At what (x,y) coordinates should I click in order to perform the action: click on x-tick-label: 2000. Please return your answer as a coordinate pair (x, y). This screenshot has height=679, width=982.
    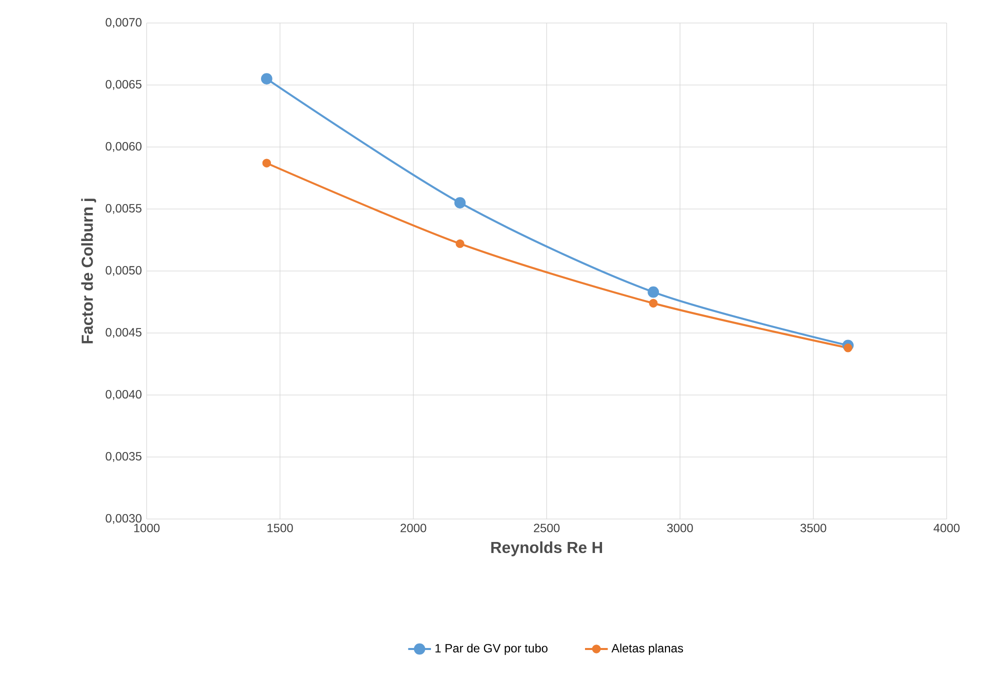
    Looking at the image, I should click on (413, 528).